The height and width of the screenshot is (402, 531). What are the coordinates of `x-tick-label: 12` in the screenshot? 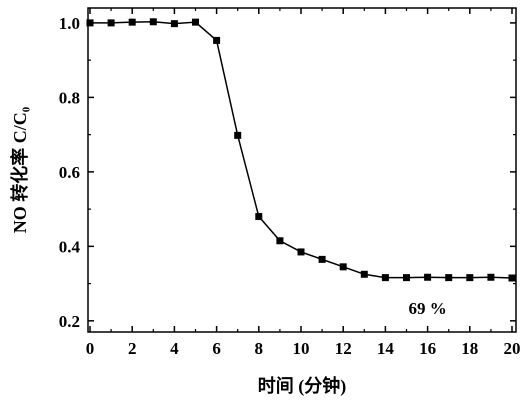 It's located at (343, 348).